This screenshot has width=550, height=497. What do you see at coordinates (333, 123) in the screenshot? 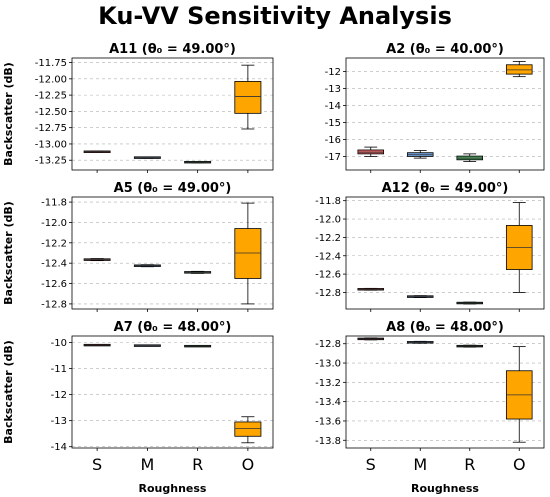
I see `y-tick-label: -15` at bounding box center [333, 123].